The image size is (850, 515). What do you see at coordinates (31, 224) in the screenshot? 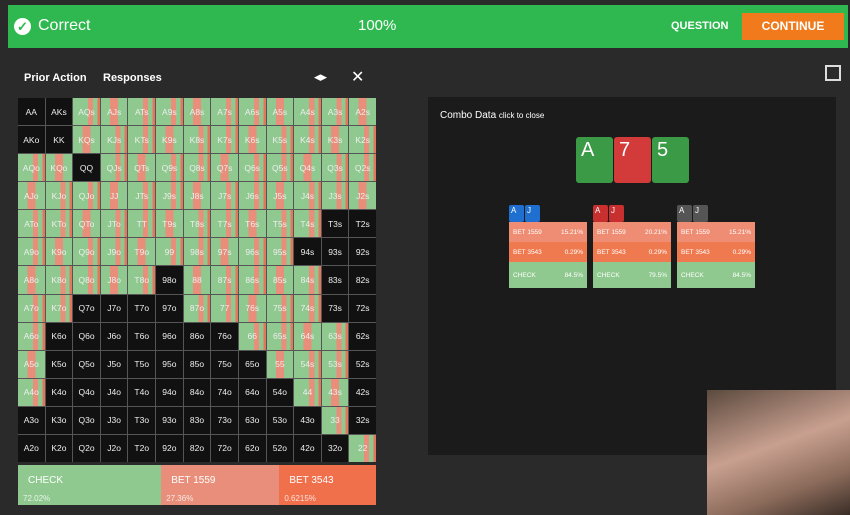
I see `hand-cell: ATo` at bounding box center [31, 224].